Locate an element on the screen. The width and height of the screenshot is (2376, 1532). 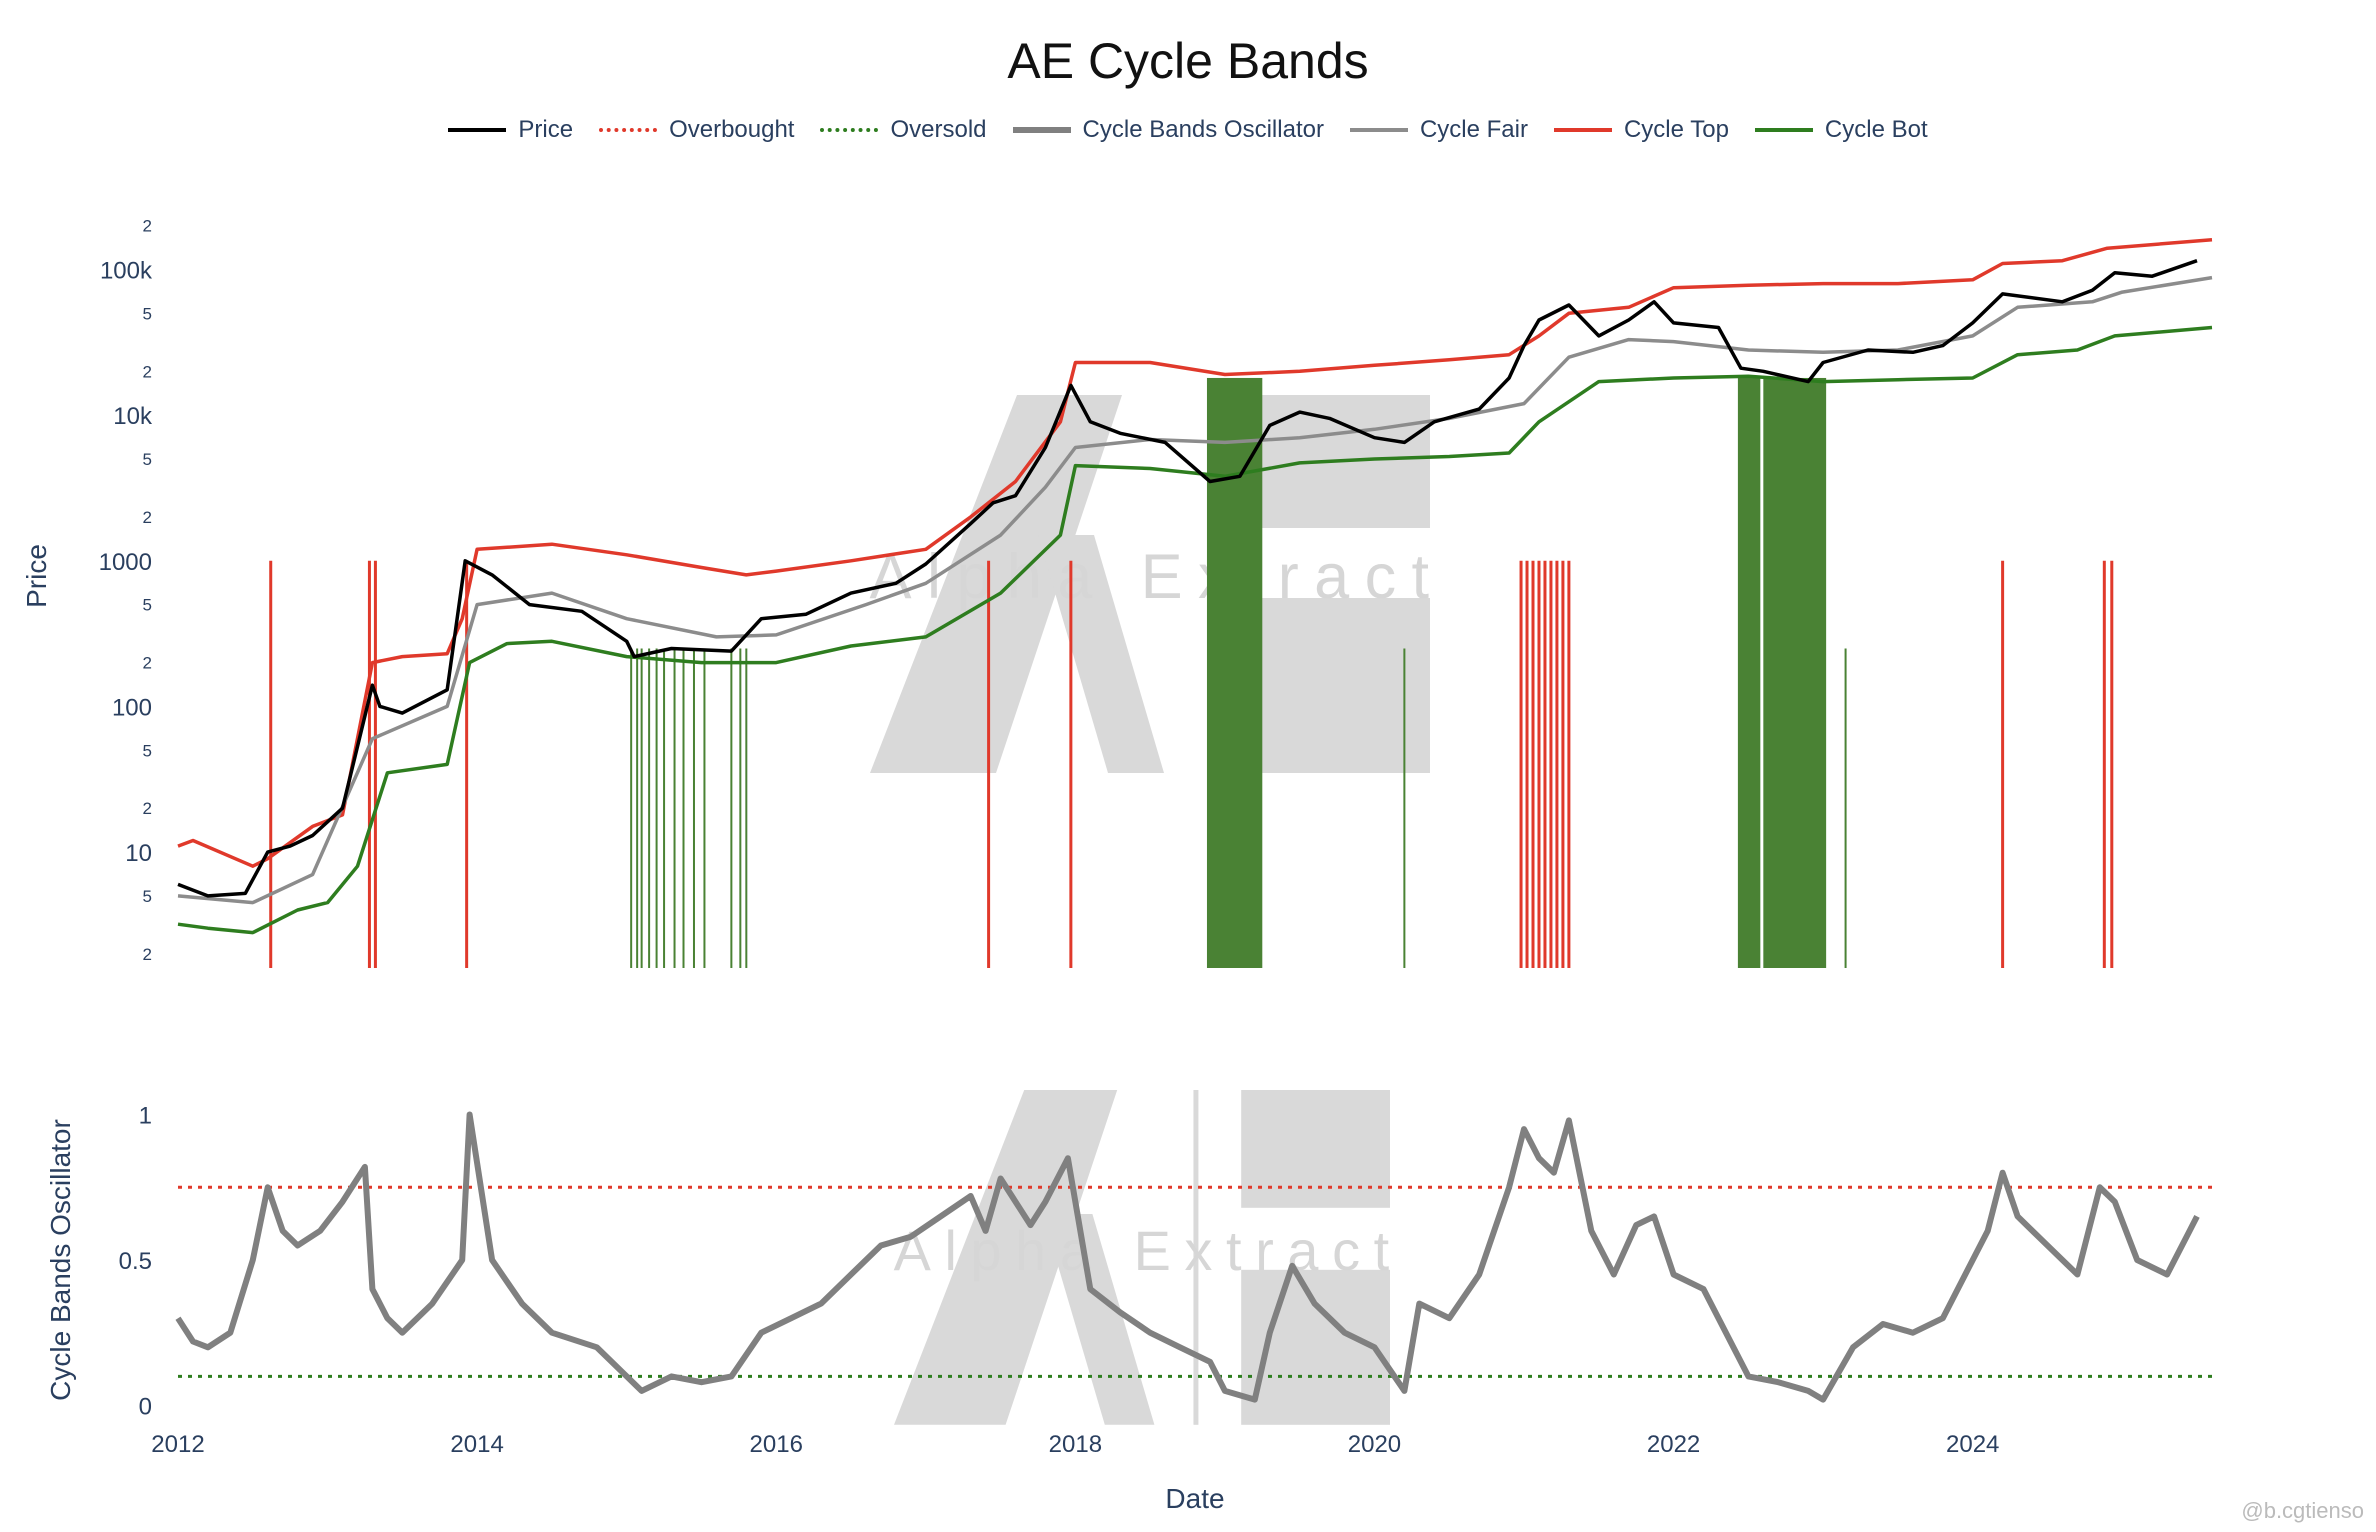
legend-label-cycle-fair: Cycle Fair is located at coordinates (1473, 129).